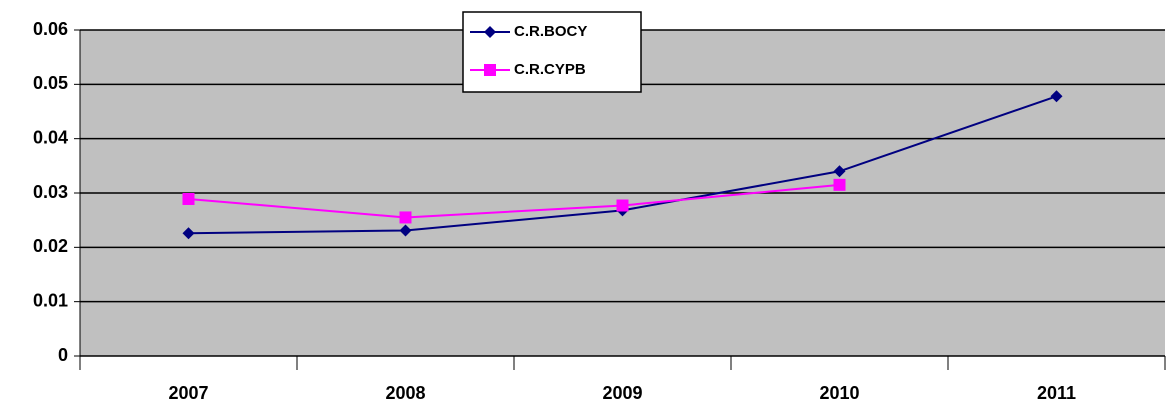 This screenshot has height=419, width=1169. What do you see at coordinates (550, 31) in the screenshot?
I see `legend-label: C.R.BOCY` at bounding box center [550, 31].